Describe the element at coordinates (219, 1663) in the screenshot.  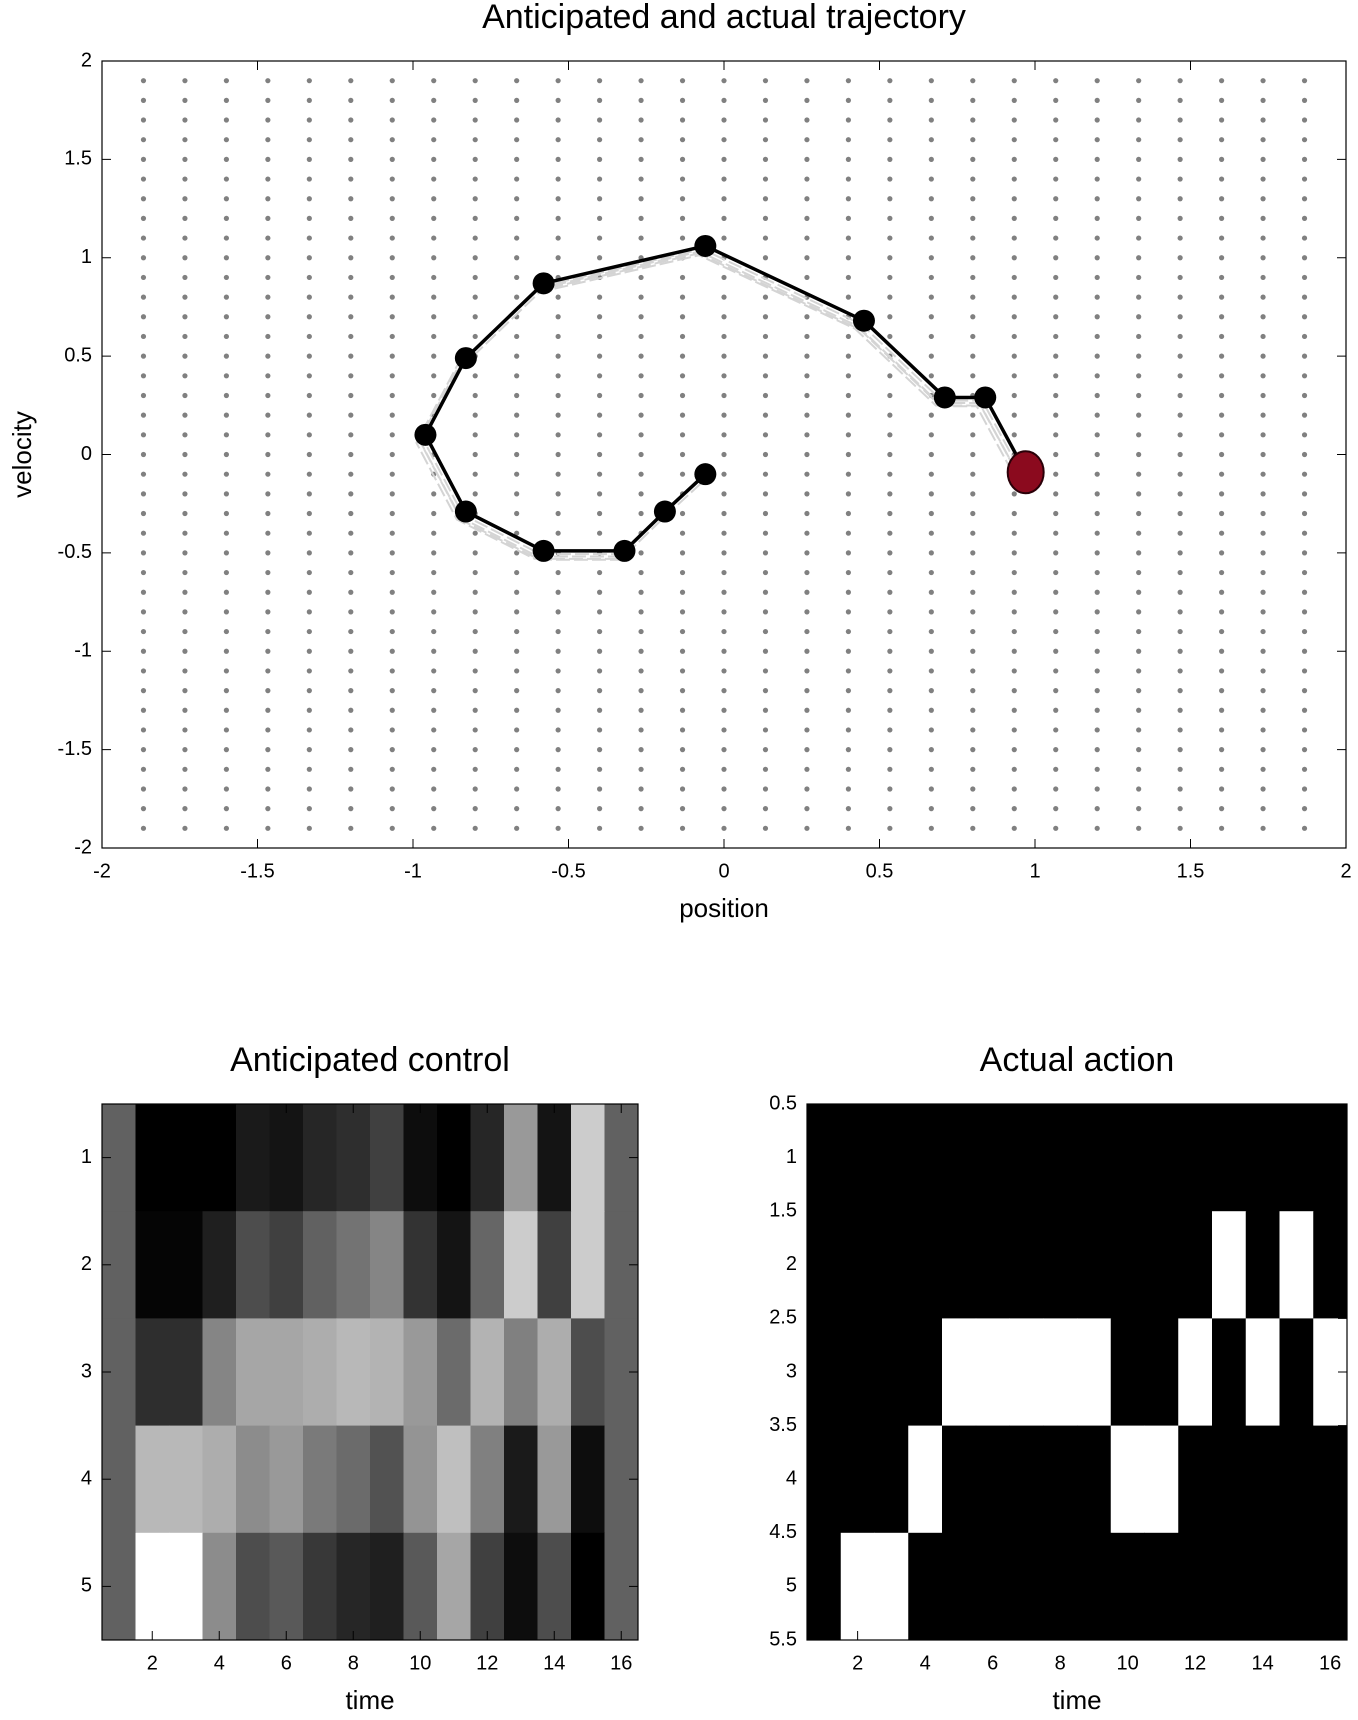
I see `x-tick-label: 4` at that location.